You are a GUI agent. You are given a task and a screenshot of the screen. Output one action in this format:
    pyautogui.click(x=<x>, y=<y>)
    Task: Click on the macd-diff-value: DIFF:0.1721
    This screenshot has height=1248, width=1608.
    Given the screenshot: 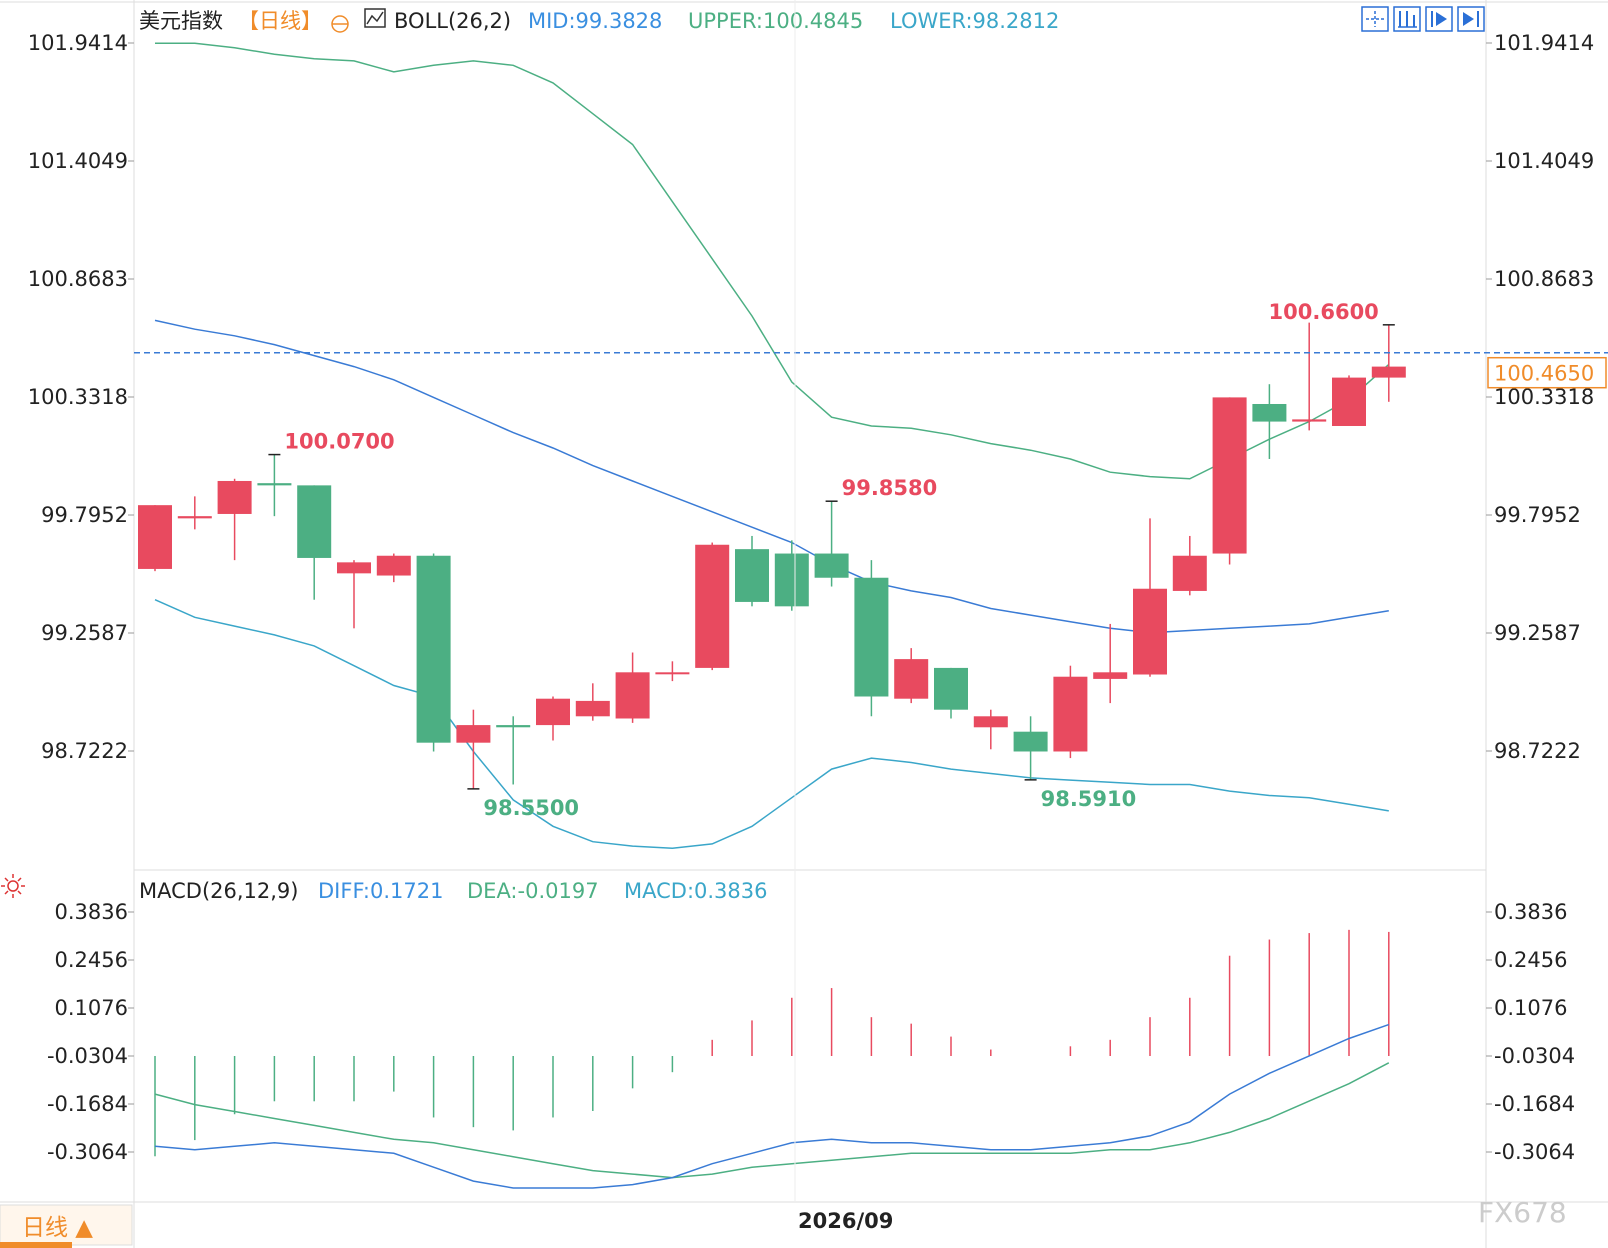 What is the action you would take?
    pyautogui.click(x=380, y=891)
    